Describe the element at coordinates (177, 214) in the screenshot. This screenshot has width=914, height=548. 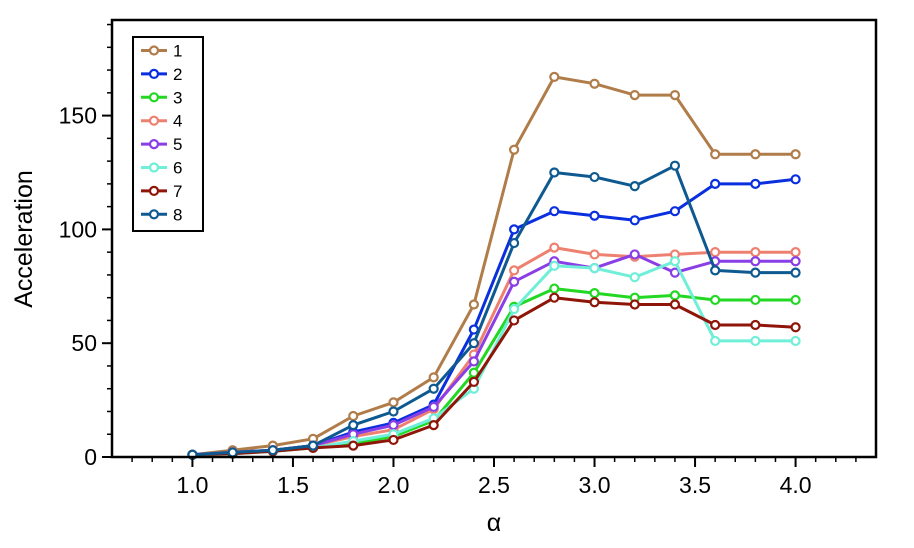
I see `legend-label: 8` at that location.